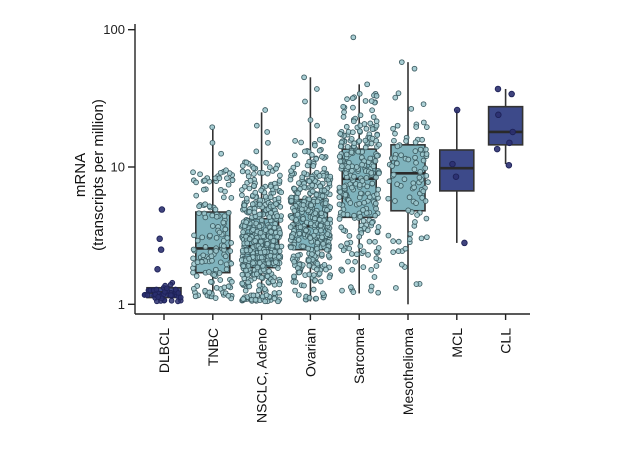 The height and width of the screenshot is (472, 619). I want to click on box, so click(456, 170).